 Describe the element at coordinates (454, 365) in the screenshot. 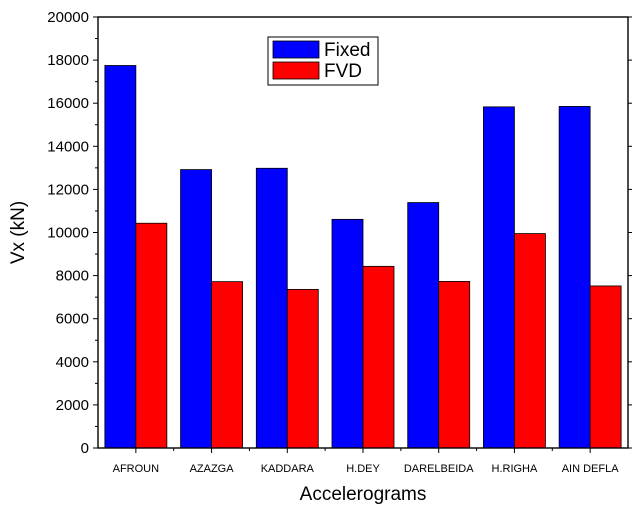

I see `bar-fvd-darelbeida` at that location.